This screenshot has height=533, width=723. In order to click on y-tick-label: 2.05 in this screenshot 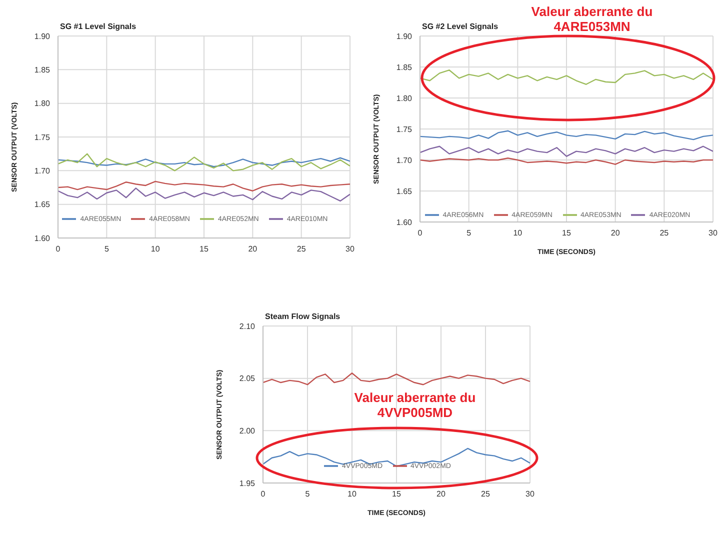, I will do `click(247, 379)`.